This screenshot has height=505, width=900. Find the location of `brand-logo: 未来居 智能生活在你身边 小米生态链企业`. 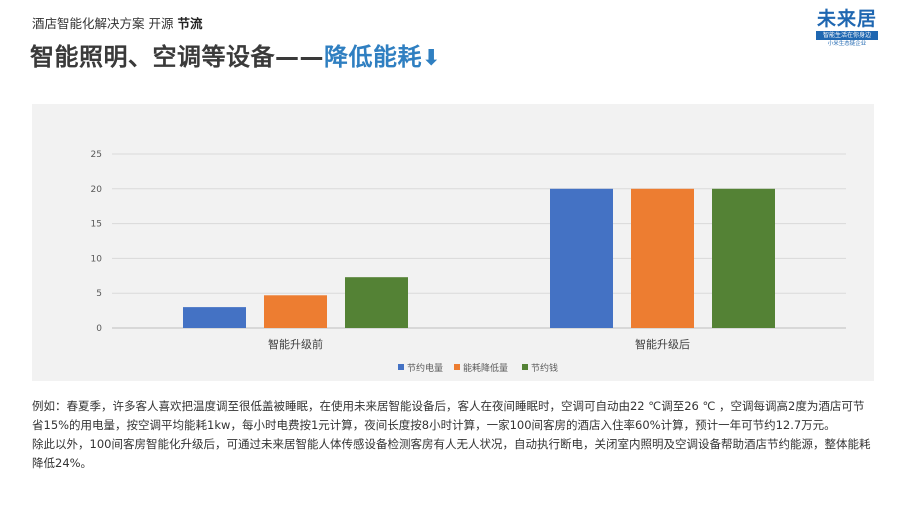

brand-logo: 未来居 智能生活在你身边 小米生态链企业 is located at coordinates (847, 28).